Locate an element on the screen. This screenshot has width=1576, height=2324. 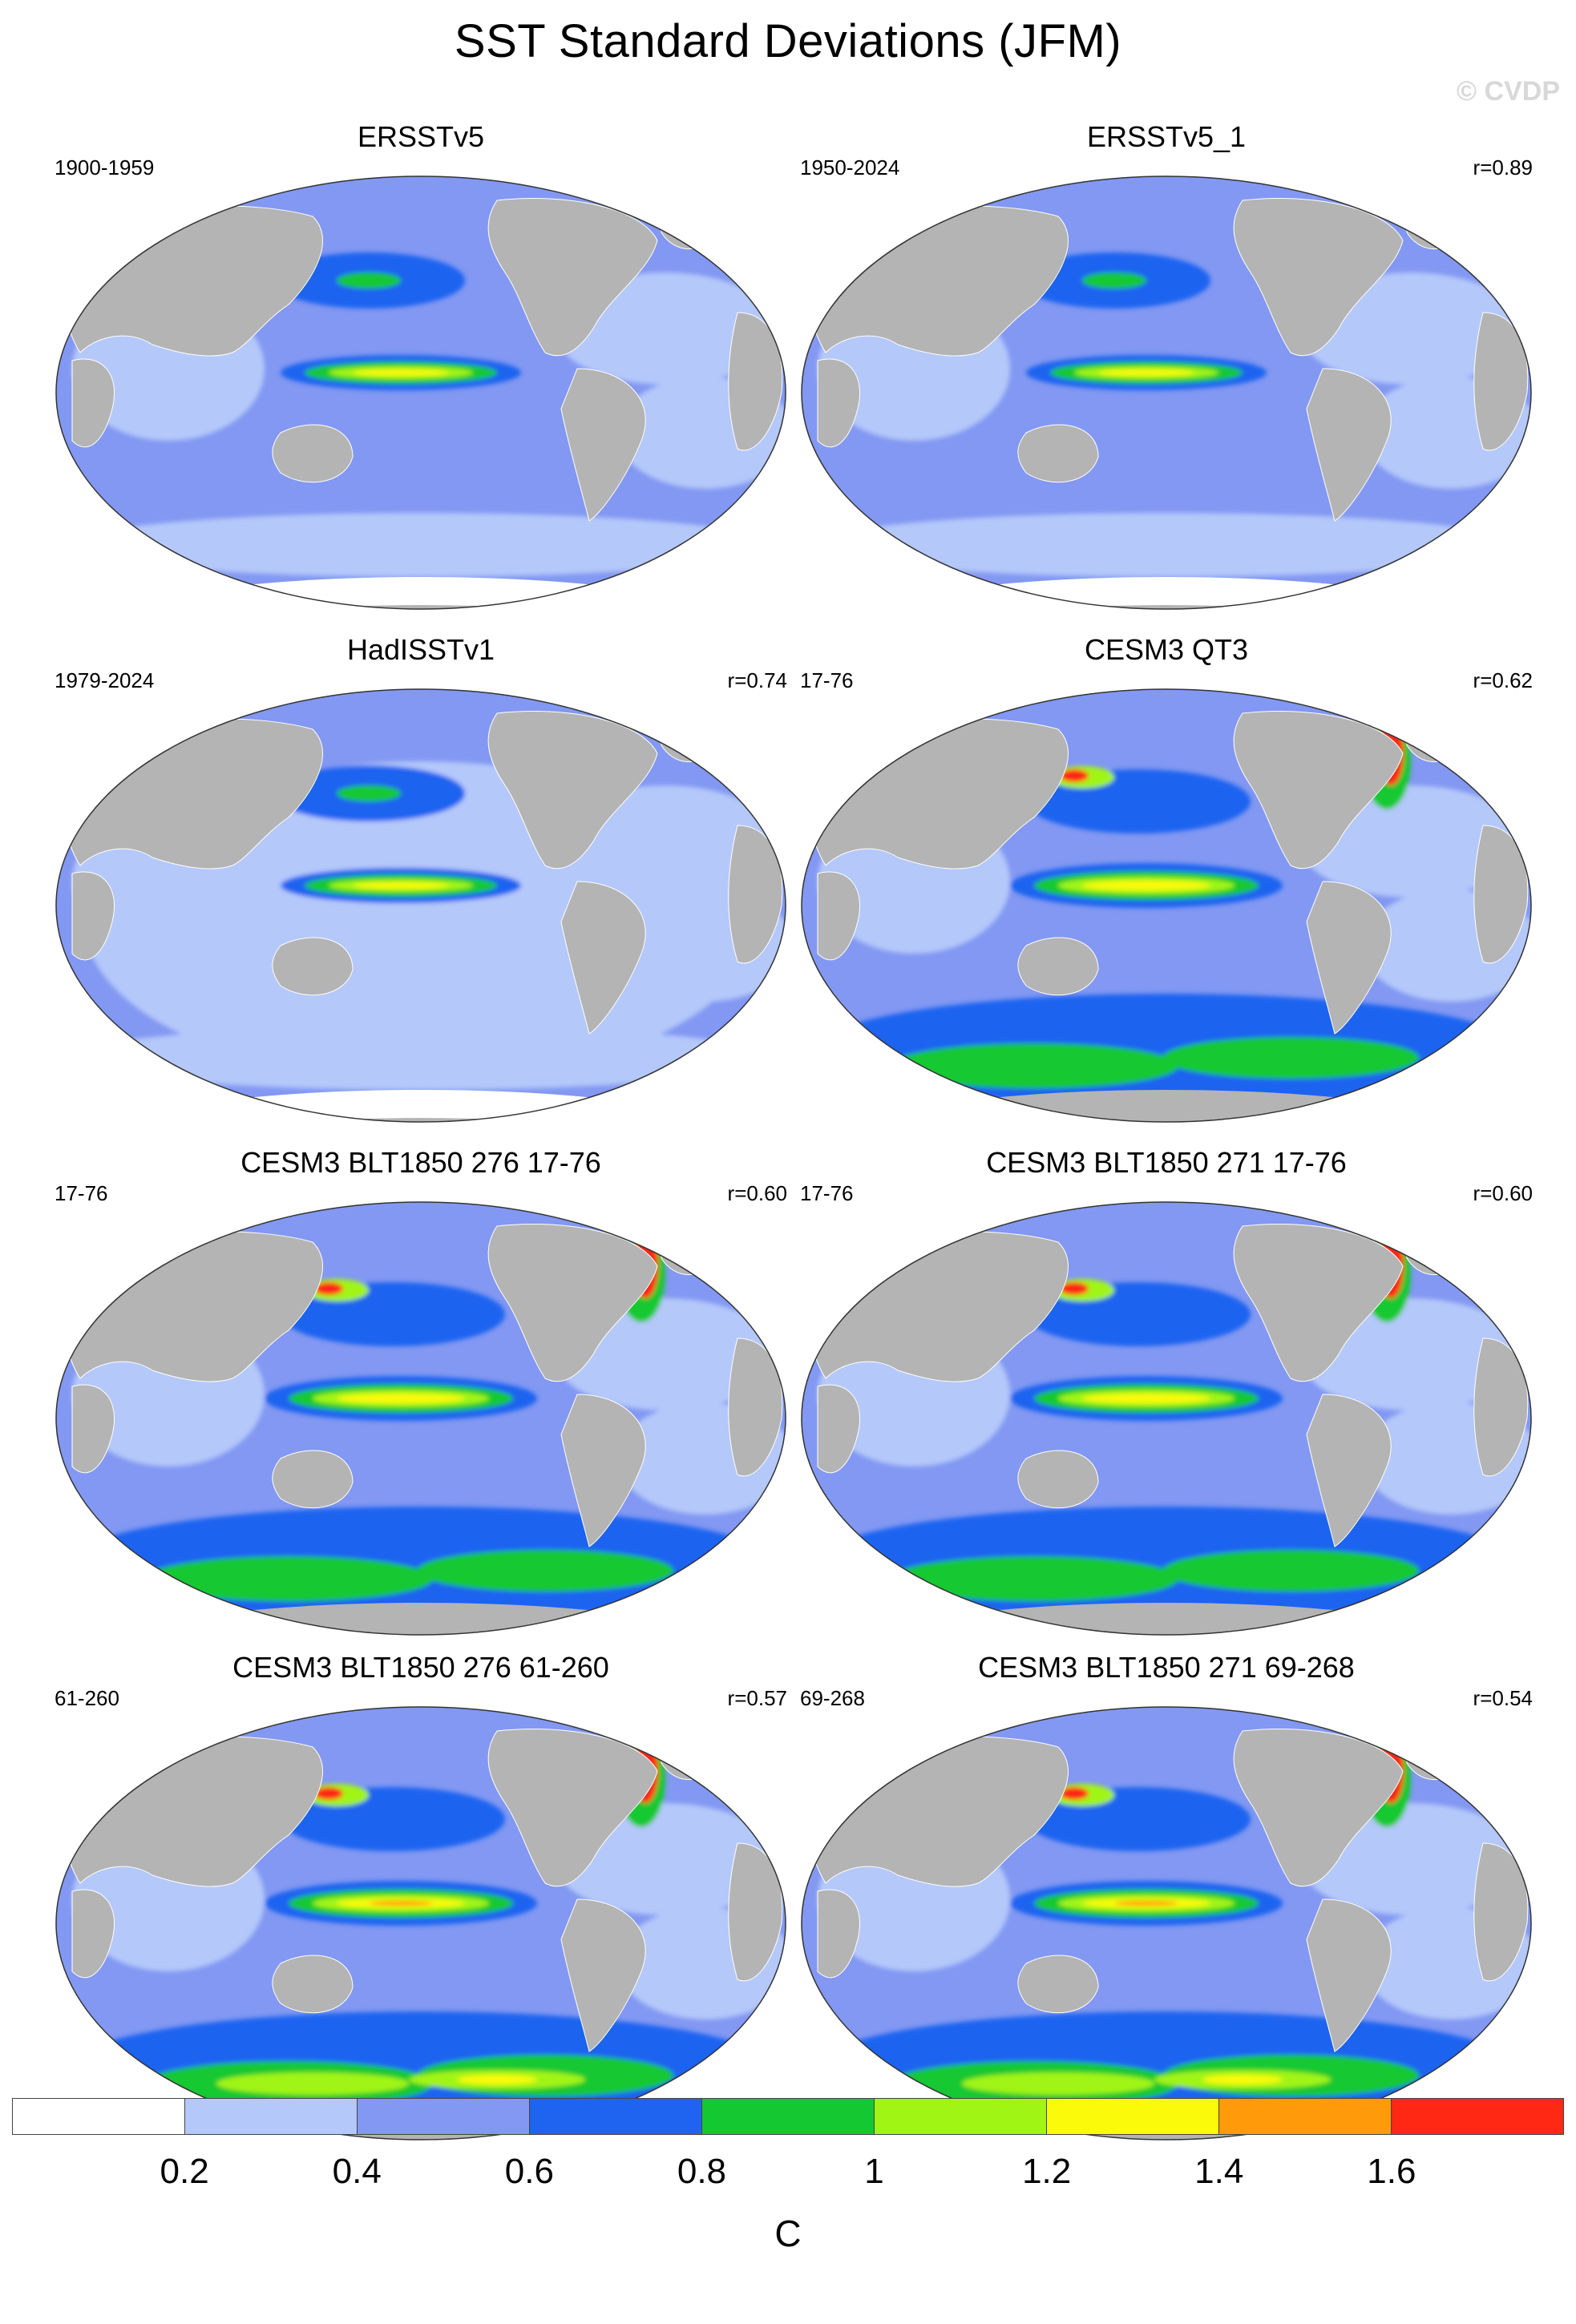
panel-correlation: r=0.74 is located at coordinates (757, 680).